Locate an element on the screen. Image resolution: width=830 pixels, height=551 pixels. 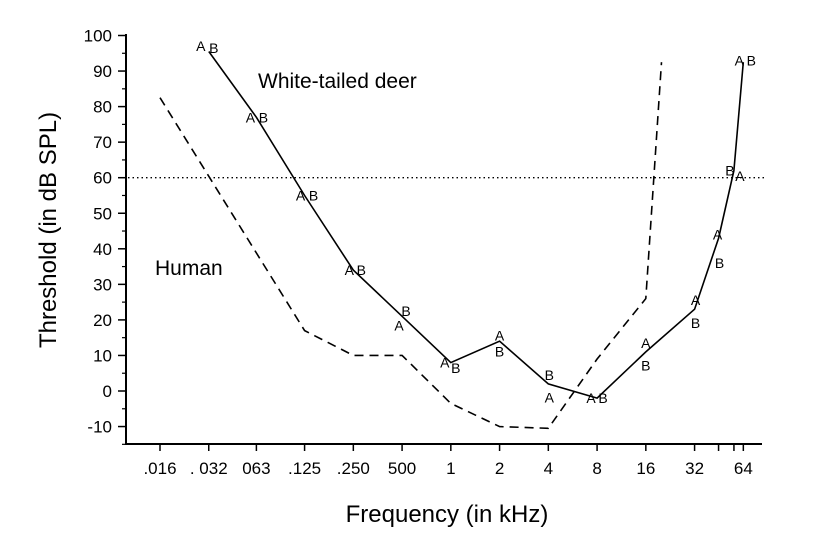
y-tick-label: 0 is located at coordinates (107, 391).